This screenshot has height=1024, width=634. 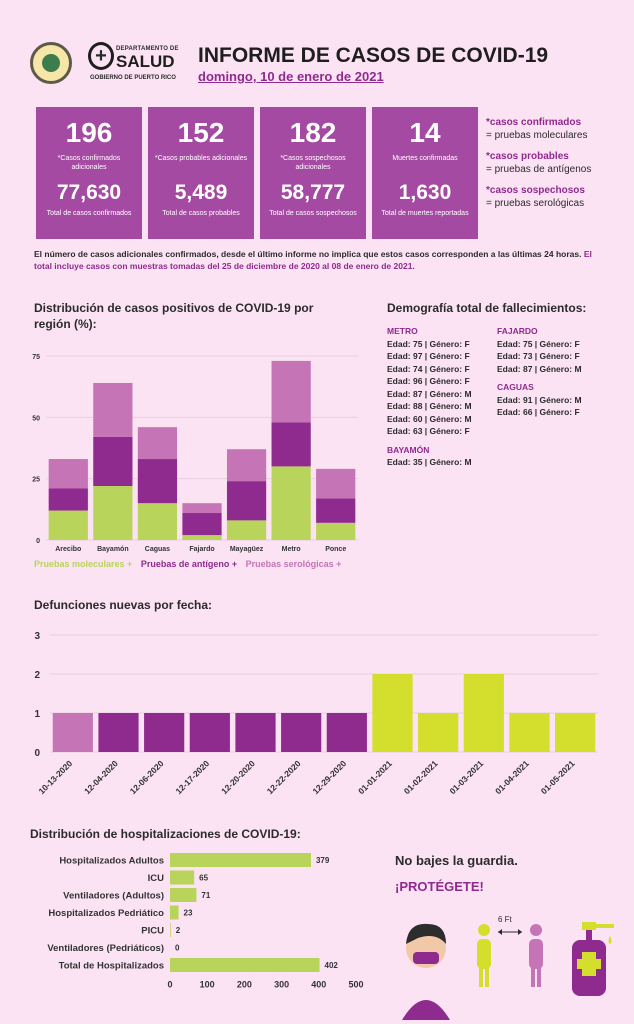 What do you see at coordinates (484, 955) in the screenshot?
I see `person-green-icon` at bounding box center [484, 955].